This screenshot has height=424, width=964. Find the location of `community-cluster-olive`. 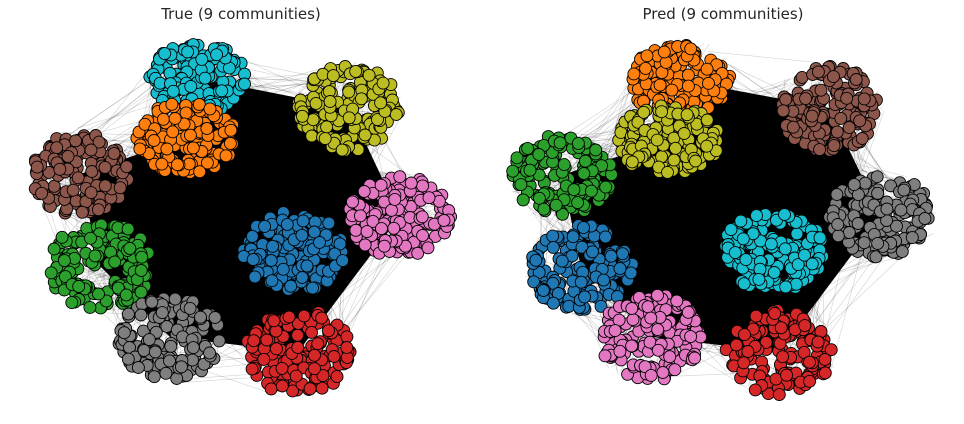

community-cluster-olive is located at coordinates (668, 139).